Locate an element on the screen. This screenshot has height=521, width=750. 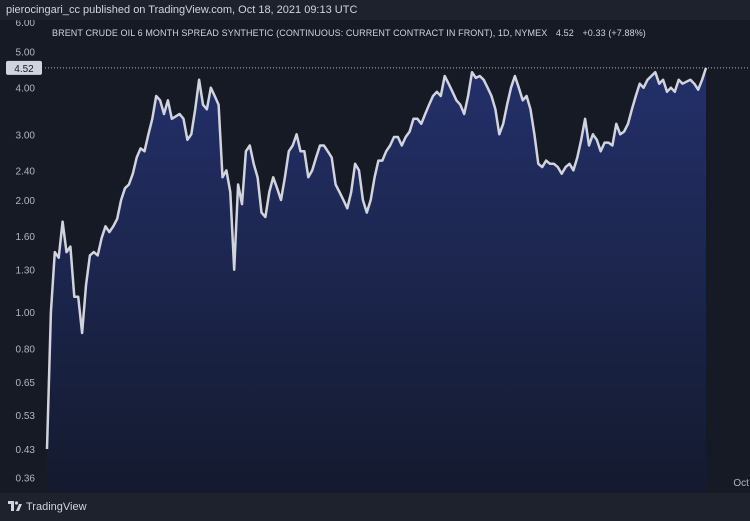
last-price-tag-box is located at coordinates (24, 67).